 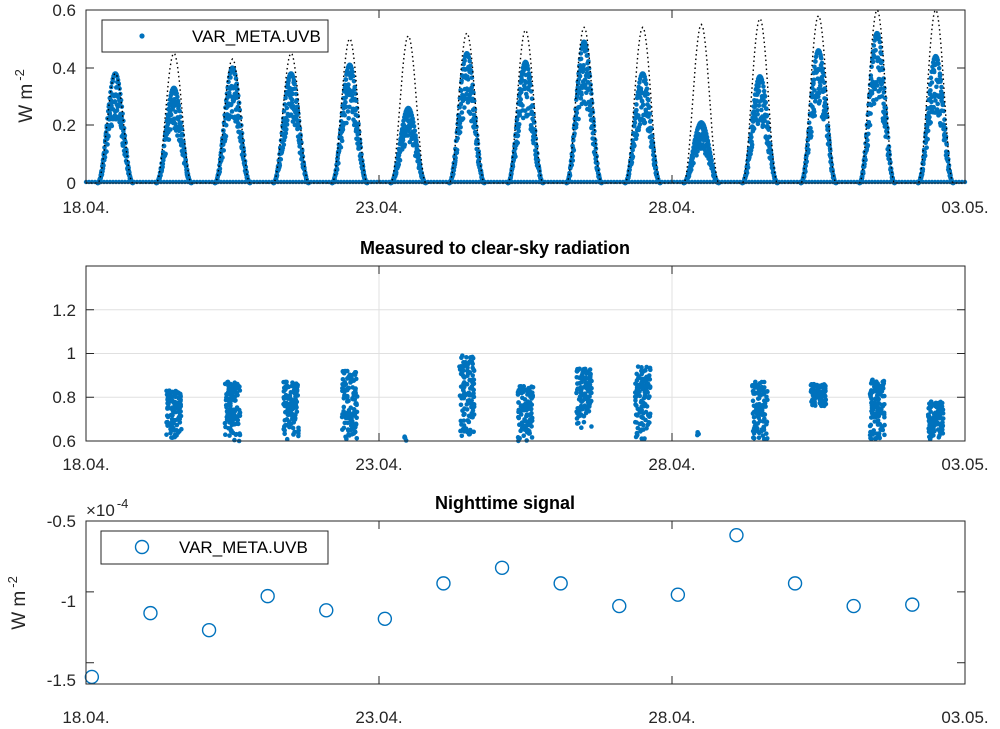 I want to click on y-tick-label: 0.6, so click(x=64, y=441).